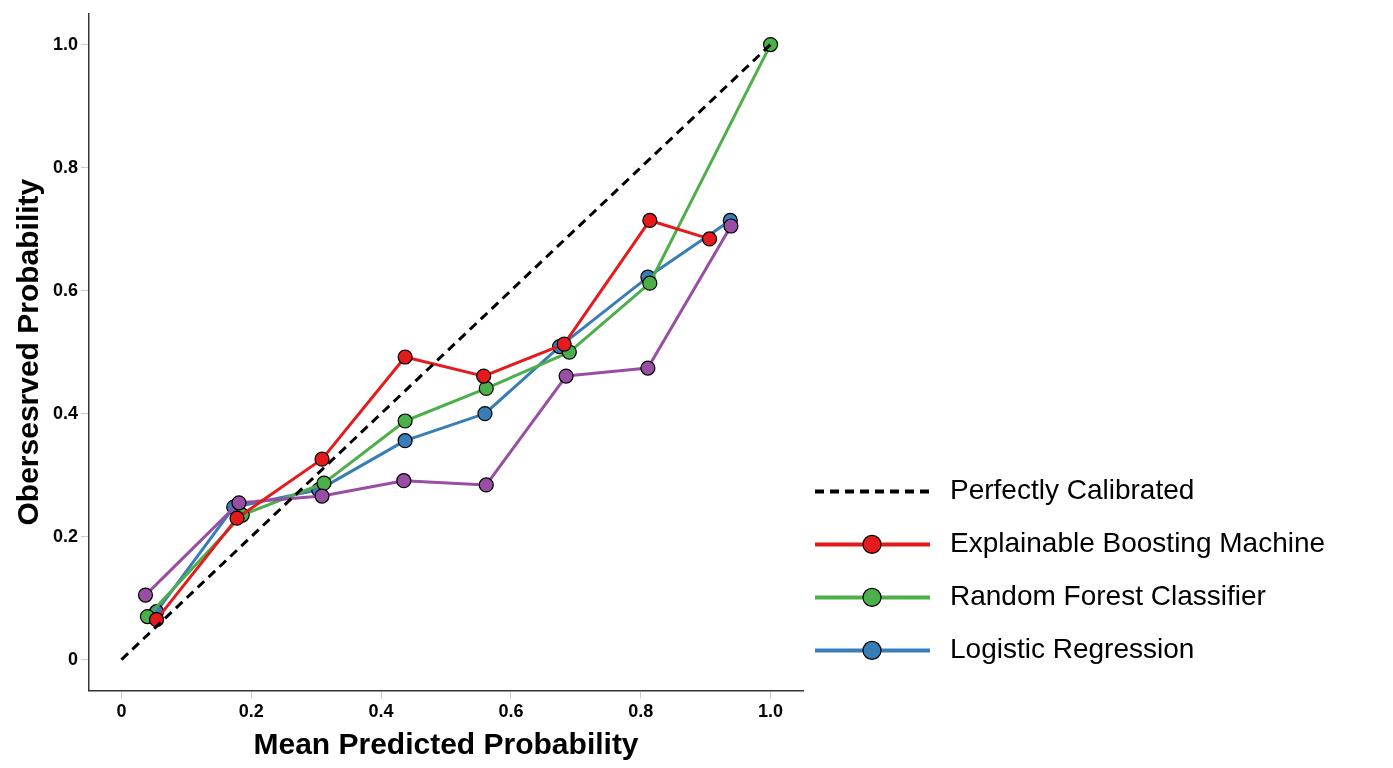  What do you see at coordinates (73, 658) in the screenshot?
I see `y-tick-label: 0` at bounding box center [73, 658].